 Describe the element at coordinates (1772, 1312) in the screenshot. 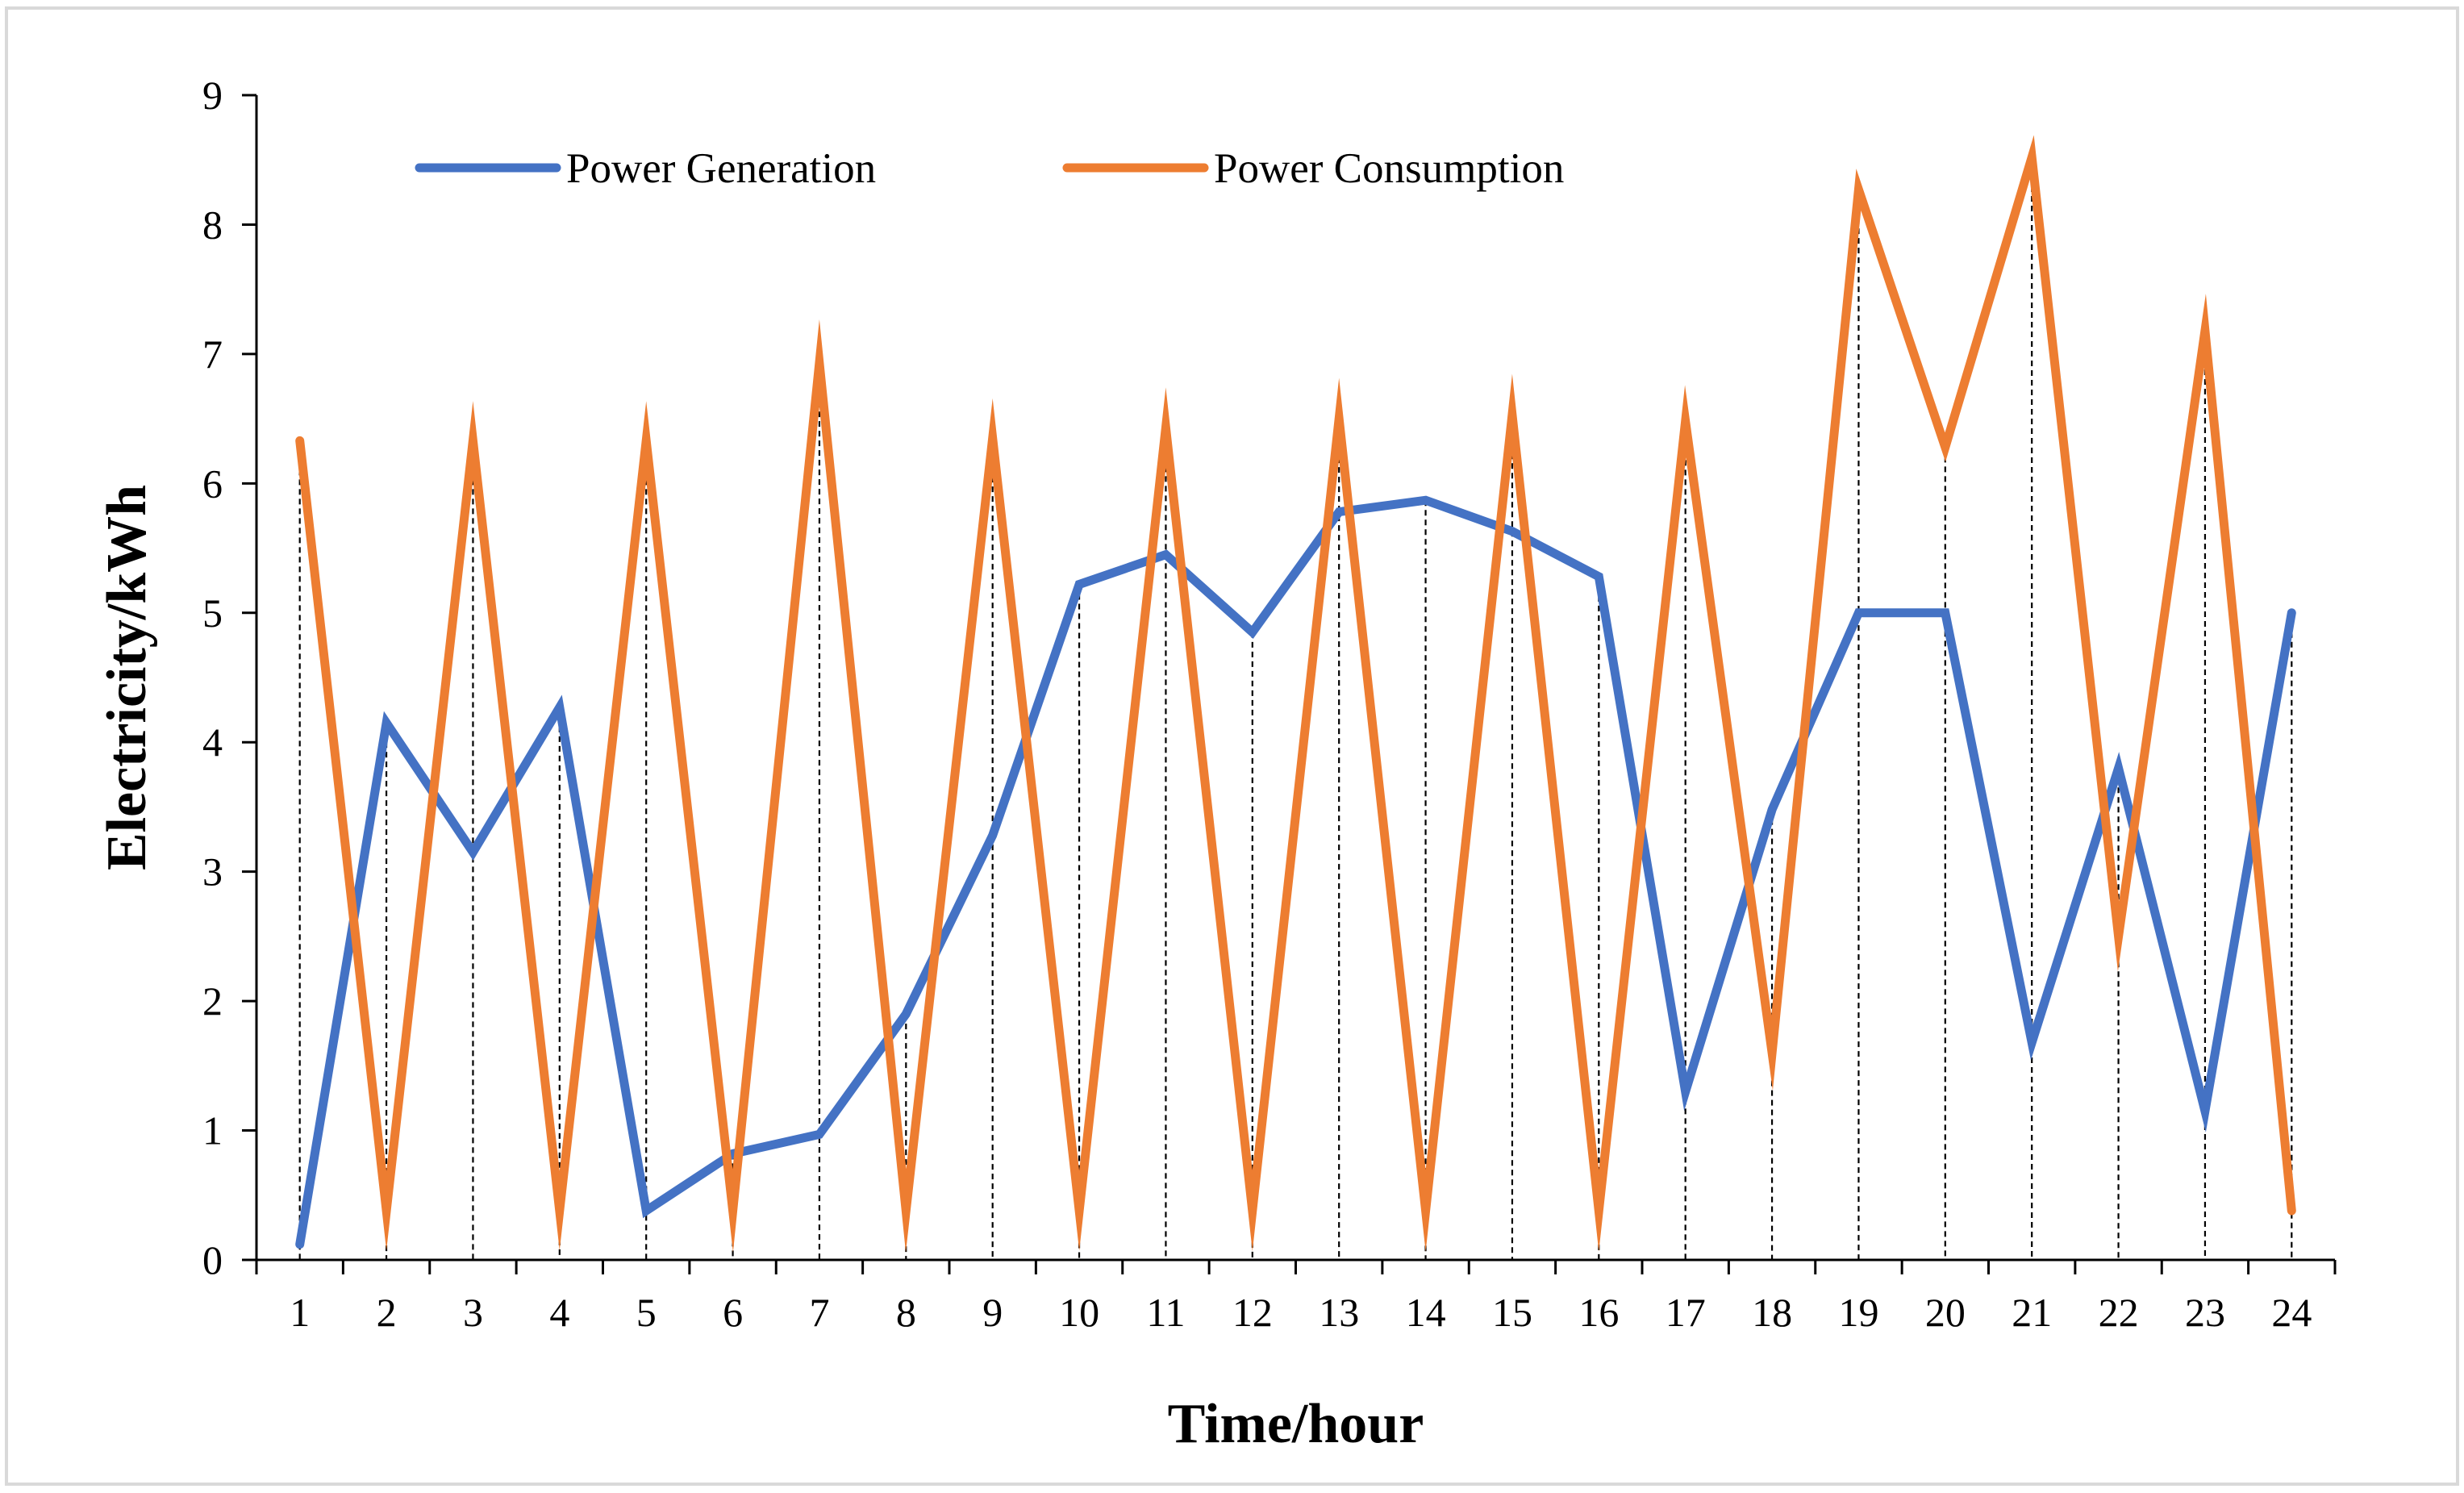

I see `x-tick-label: 18` at that location.